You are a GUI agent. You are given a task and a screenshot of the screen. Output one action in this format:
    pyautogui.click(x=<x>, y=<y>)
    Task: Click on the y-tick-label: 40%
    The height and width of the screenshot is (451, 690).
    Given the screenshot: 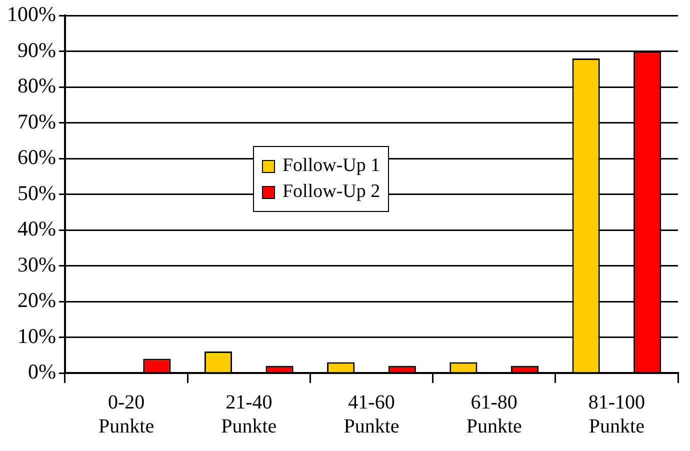 What is the action you would take?
    pyautogui.click(x=36, y=228)
    